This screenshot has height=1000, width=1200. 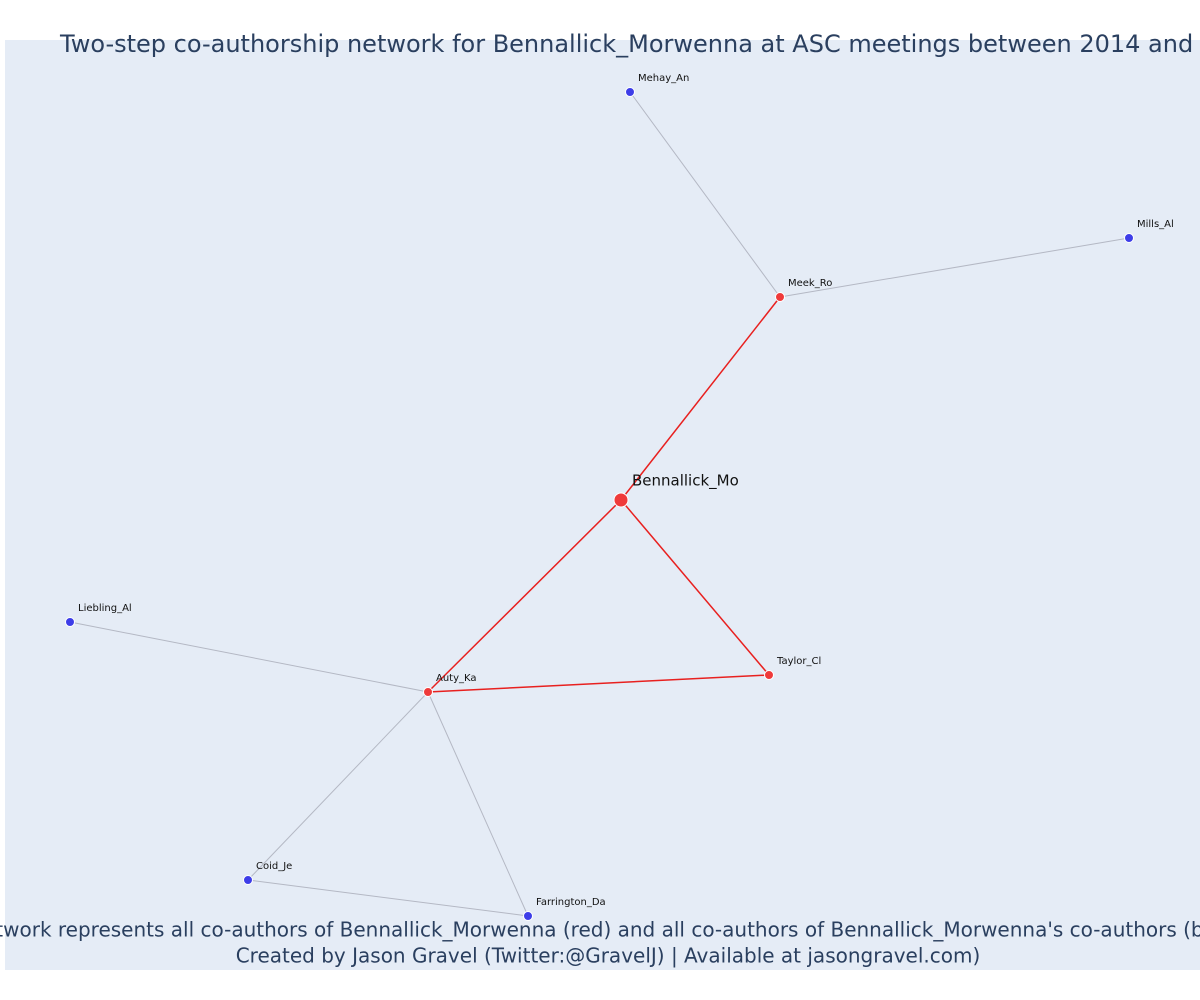 What do you see at coordinates (105, 608) in the screenshot?
I see `node-label: Liebling_Al` at bounding box center [105, 608].